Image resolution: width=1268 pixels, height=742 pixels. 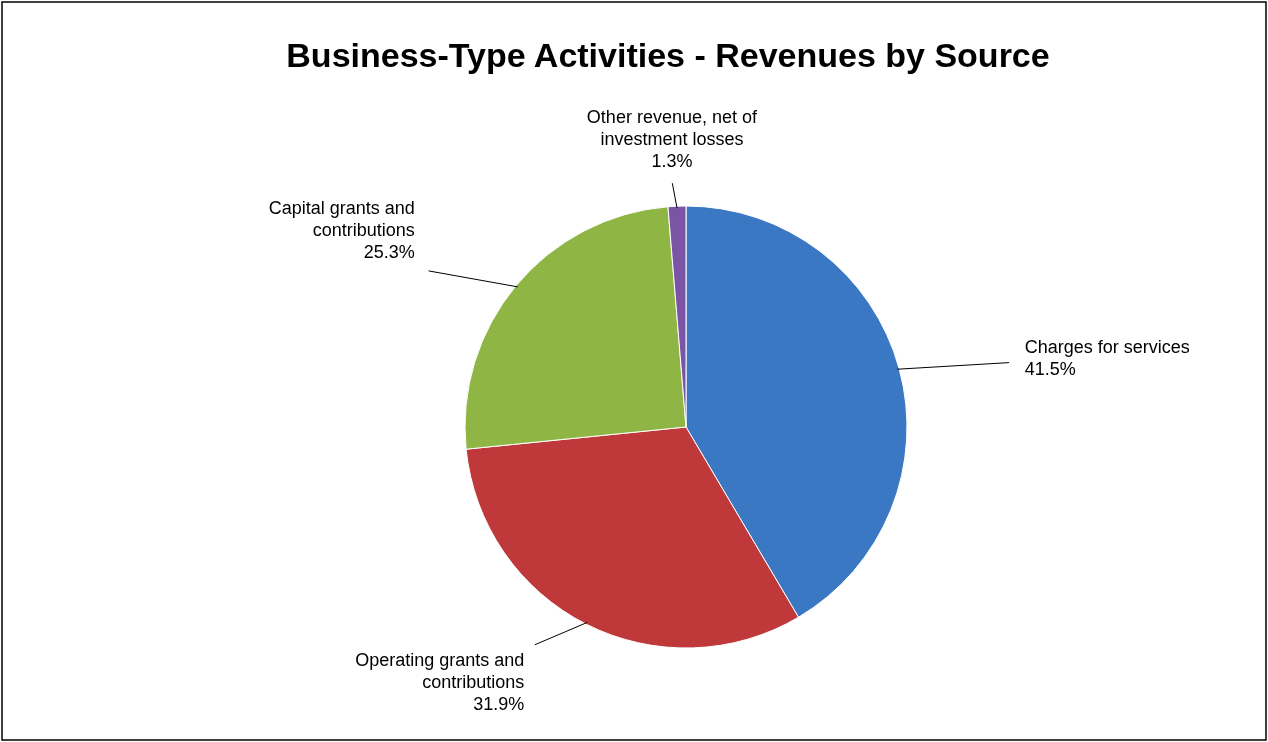 I want to click on data-label: 25.3%, so click(x=389, y=251).